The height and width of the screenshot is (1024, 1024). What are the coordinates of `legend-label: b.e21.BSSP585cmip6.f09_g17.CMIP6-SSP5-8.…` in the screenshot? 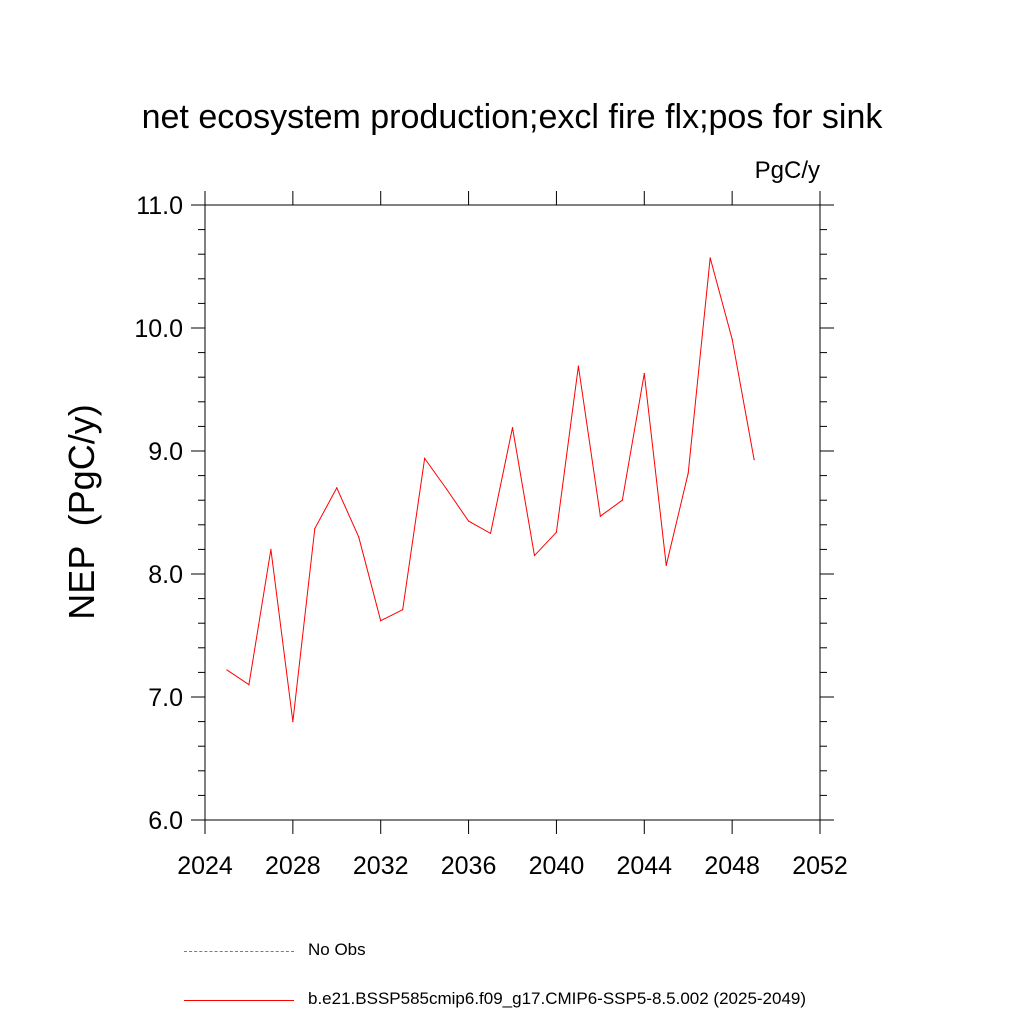 It's located at (557, 998).